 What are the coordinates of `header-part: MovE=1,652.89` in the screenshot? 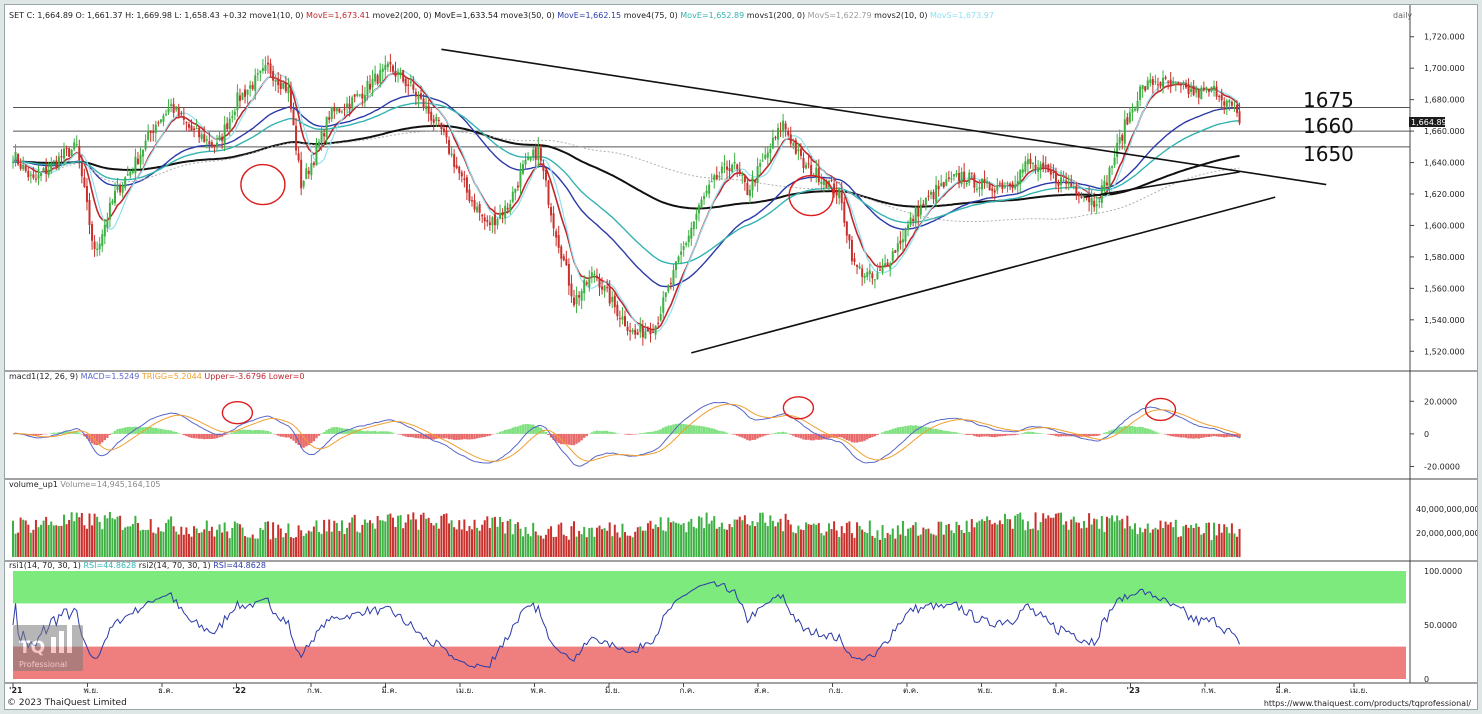 It's located at (713, 15).